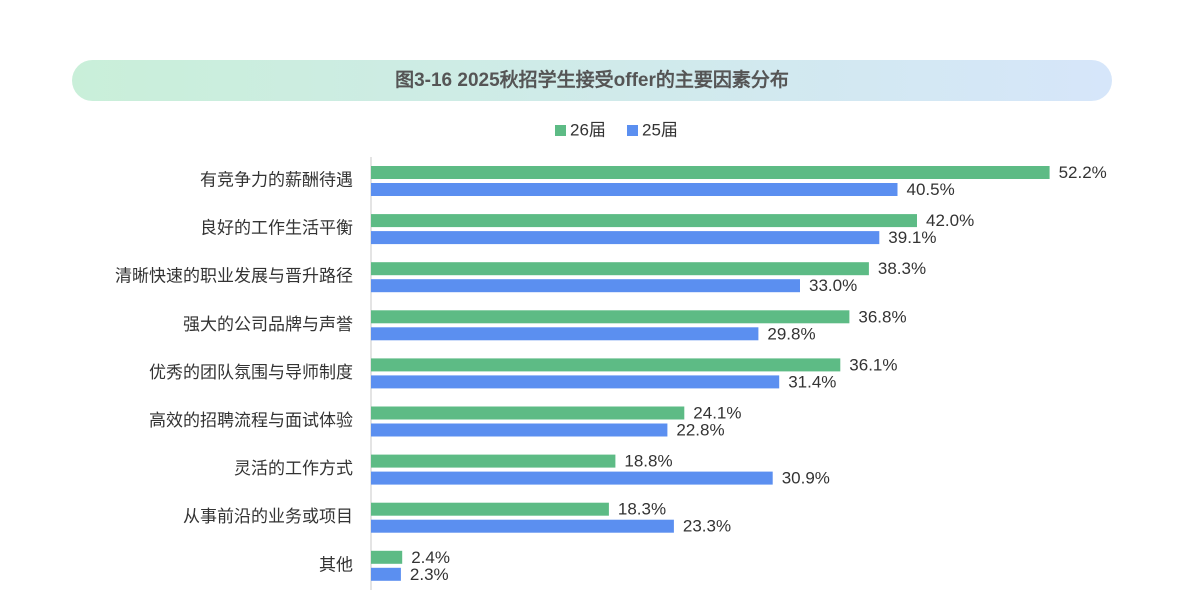  I want to click on y-tick-label: 其他, so click(336, 564).